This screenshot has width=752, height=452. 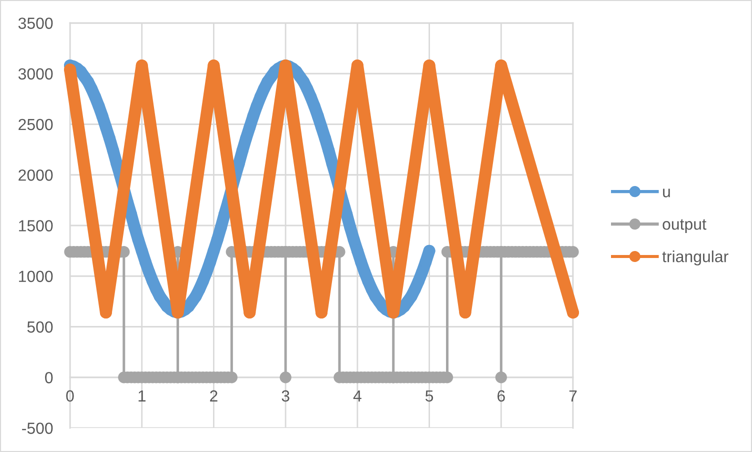 What do you see at coordinates (501, 396) in the screenshot?
I see `x-tick-label: 6` at bounding box center [501, 396].